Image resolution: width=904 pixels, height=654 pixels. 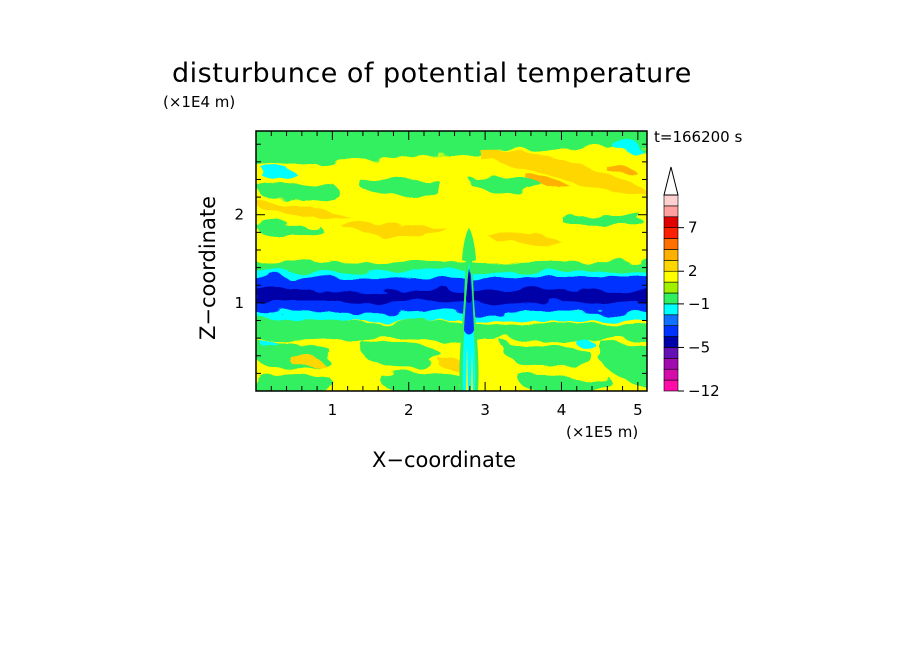 What do you see at coordinates (280, 173) in the screenshot?
I see `patch-cyan-upper` at bounding box center [280, 173].